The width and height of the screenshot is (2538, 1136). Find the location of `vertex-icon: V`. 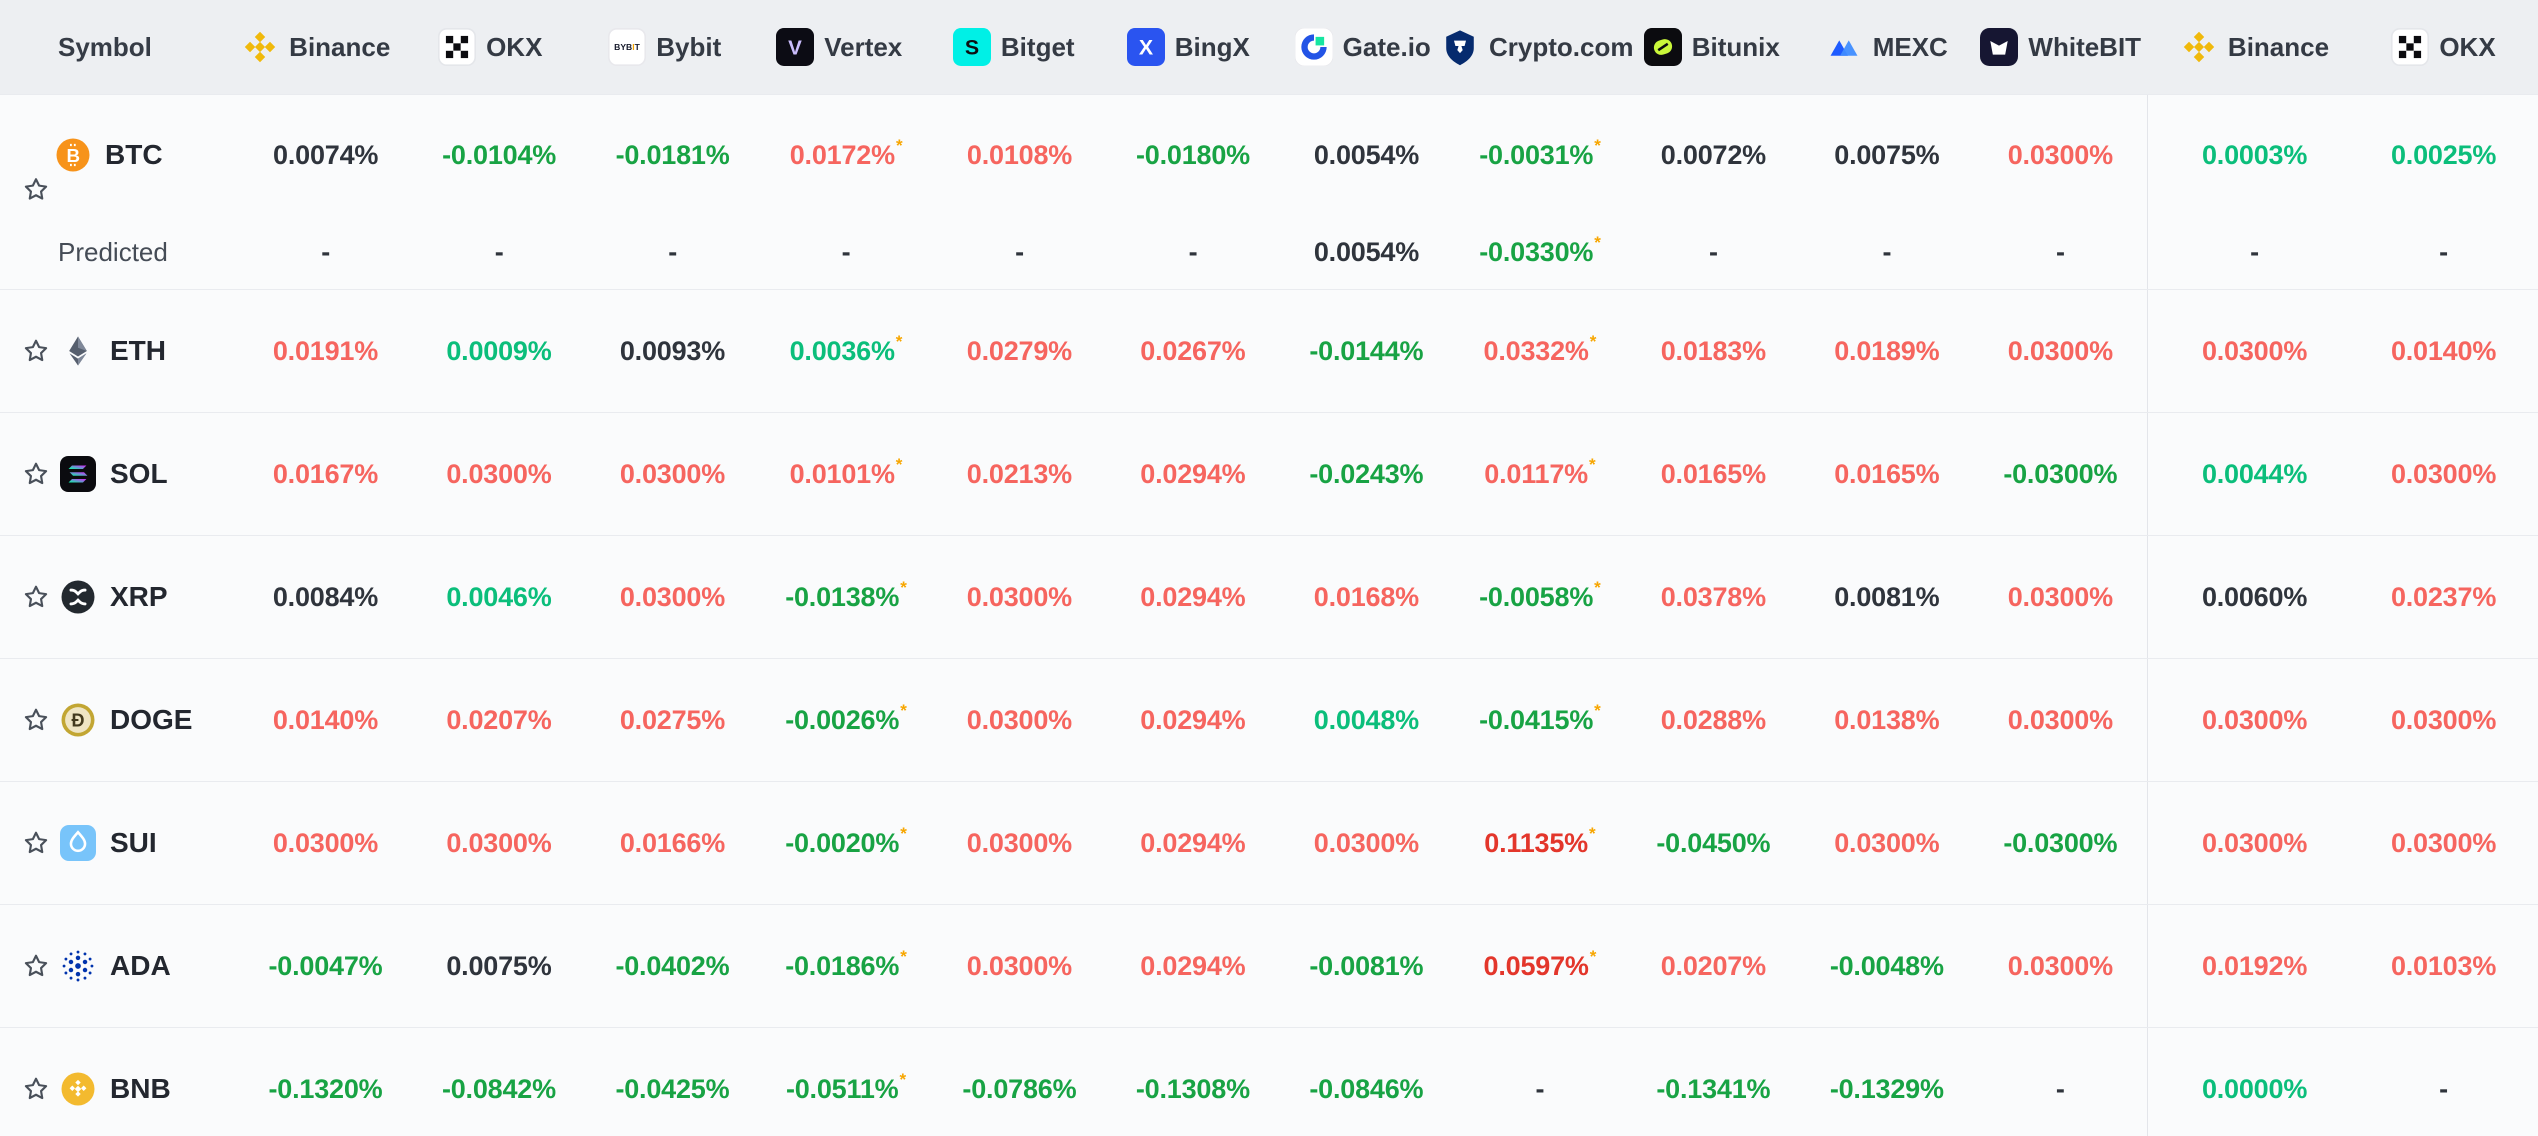

vertex-icon: V is located at coordinates (795, 47).